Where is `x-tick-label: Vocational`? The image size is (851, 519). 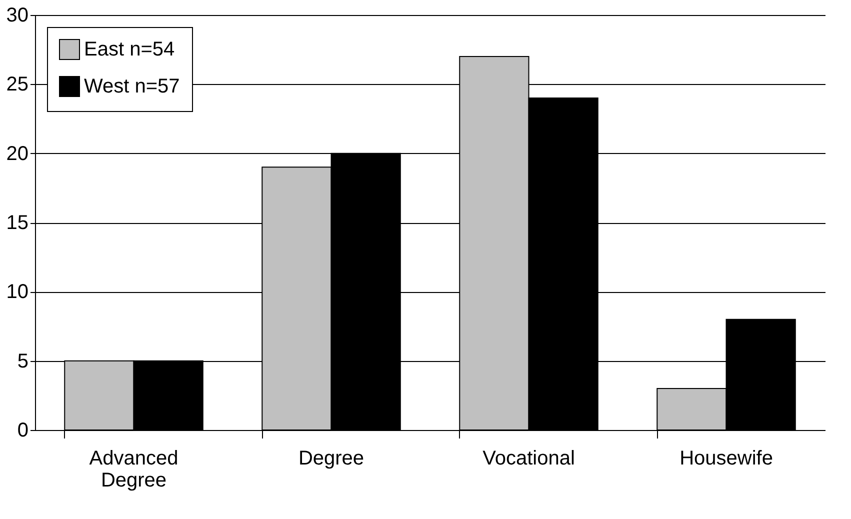
x-tick-label: Vocational is located at coordinates (528, 459).